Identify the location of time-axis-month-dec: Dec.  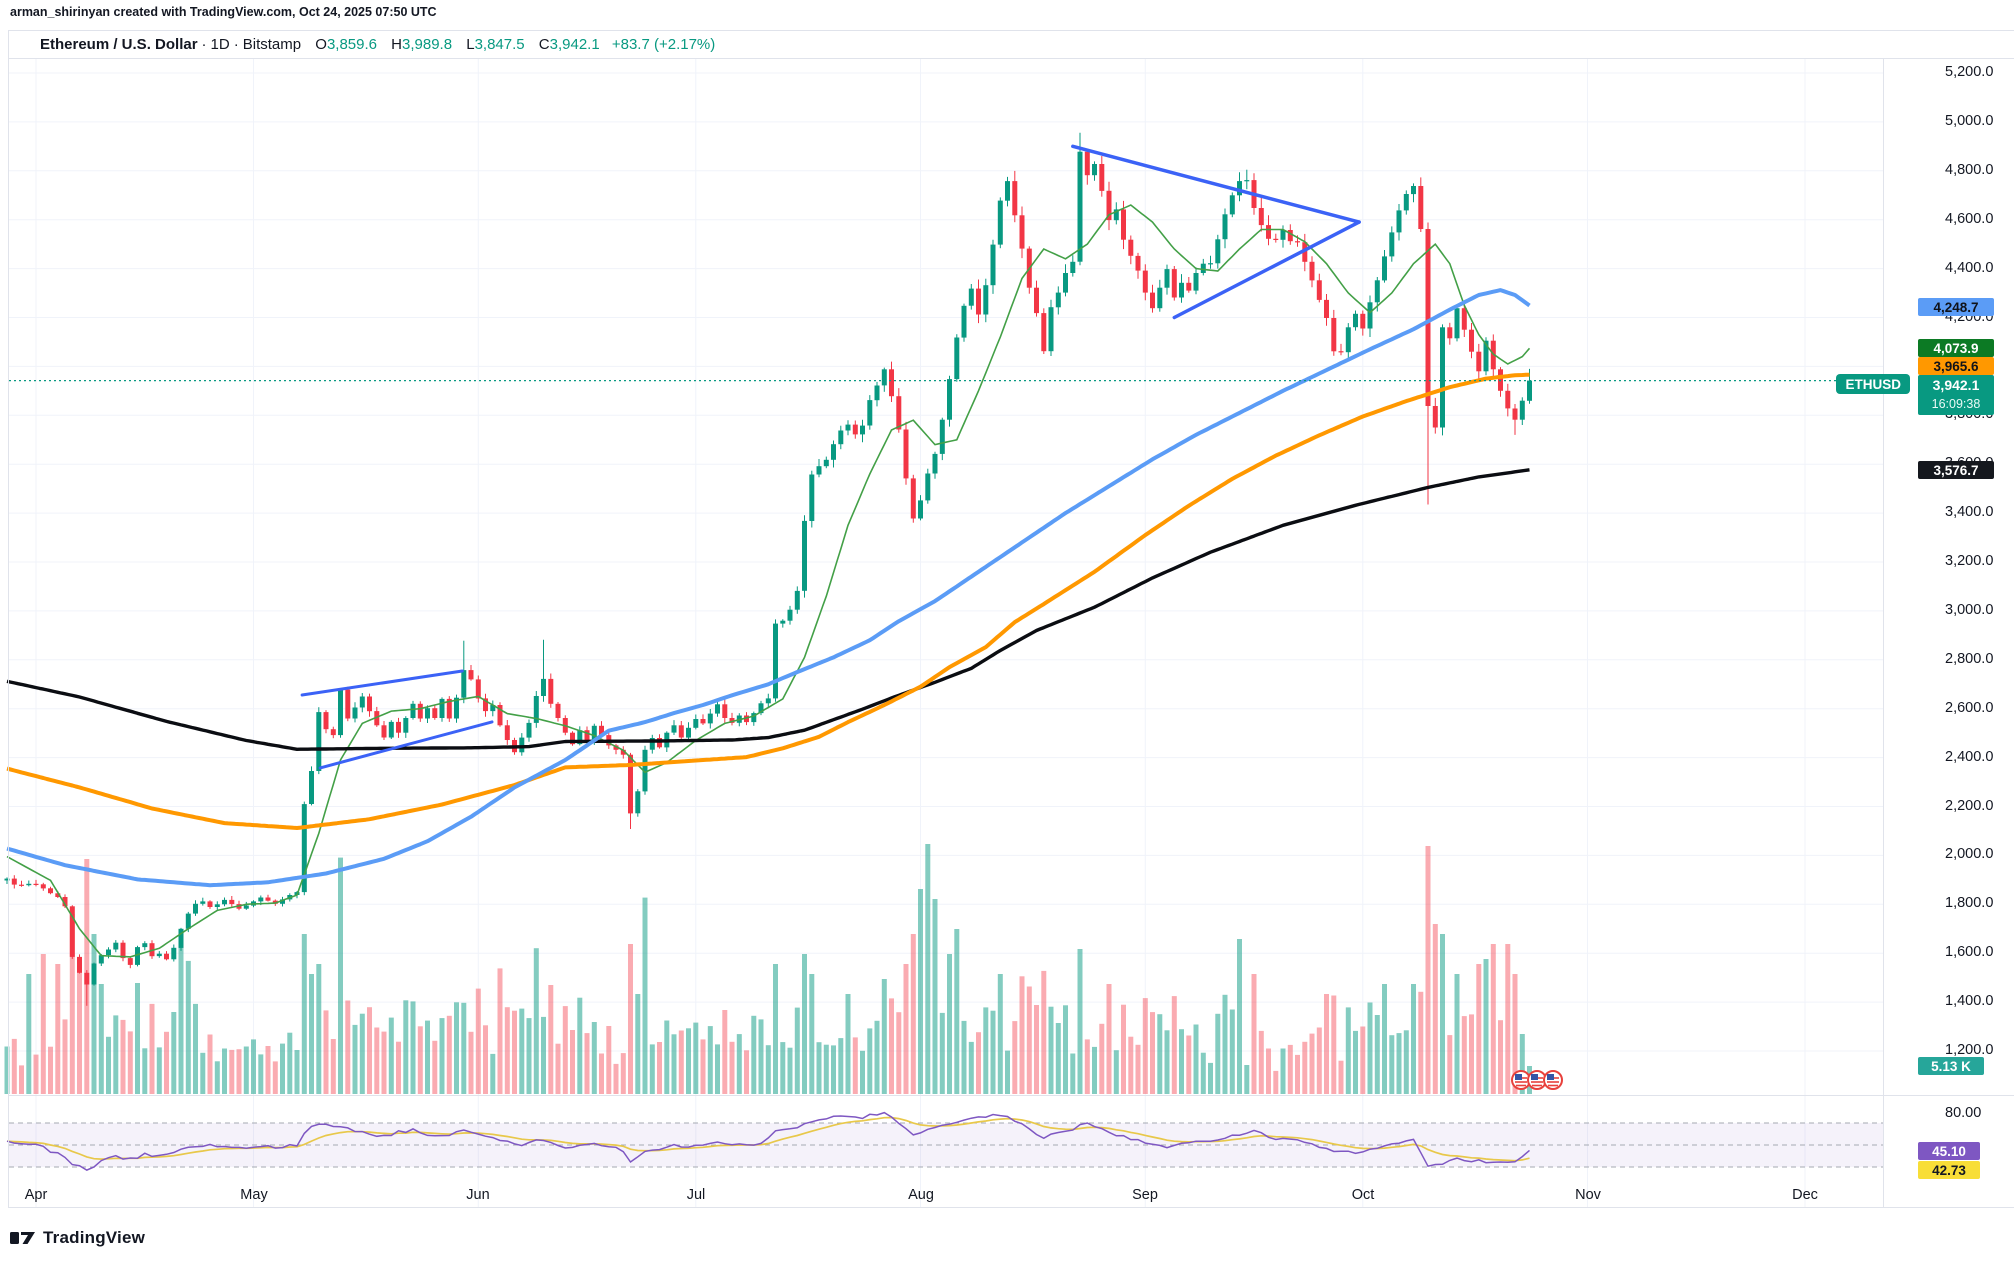
(1805, 1195).